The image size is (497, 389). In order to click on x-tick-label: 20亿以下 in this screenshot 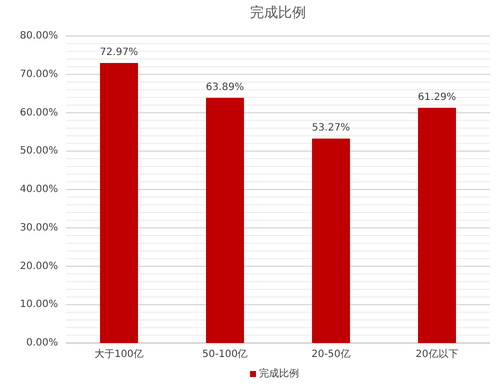, I will do `click(437, 354)`.